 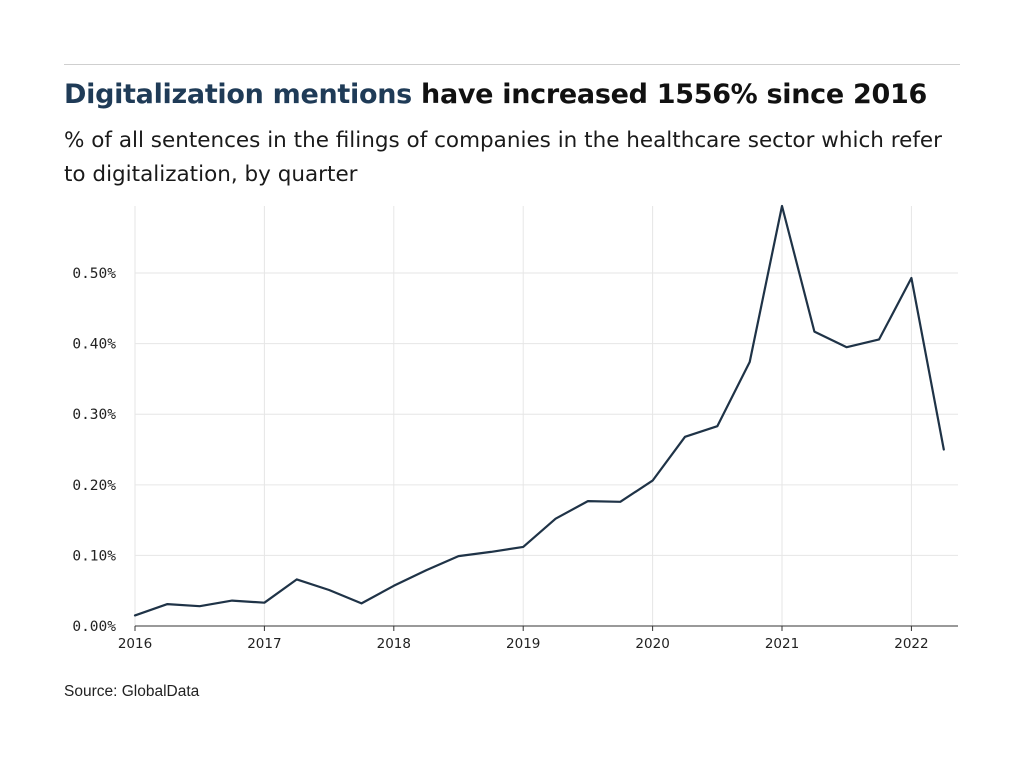 What do you see at coordinates (94, 486) in the screenshot?
I see `y-tick-label: 0.20%` at bounding box center [94, 486].